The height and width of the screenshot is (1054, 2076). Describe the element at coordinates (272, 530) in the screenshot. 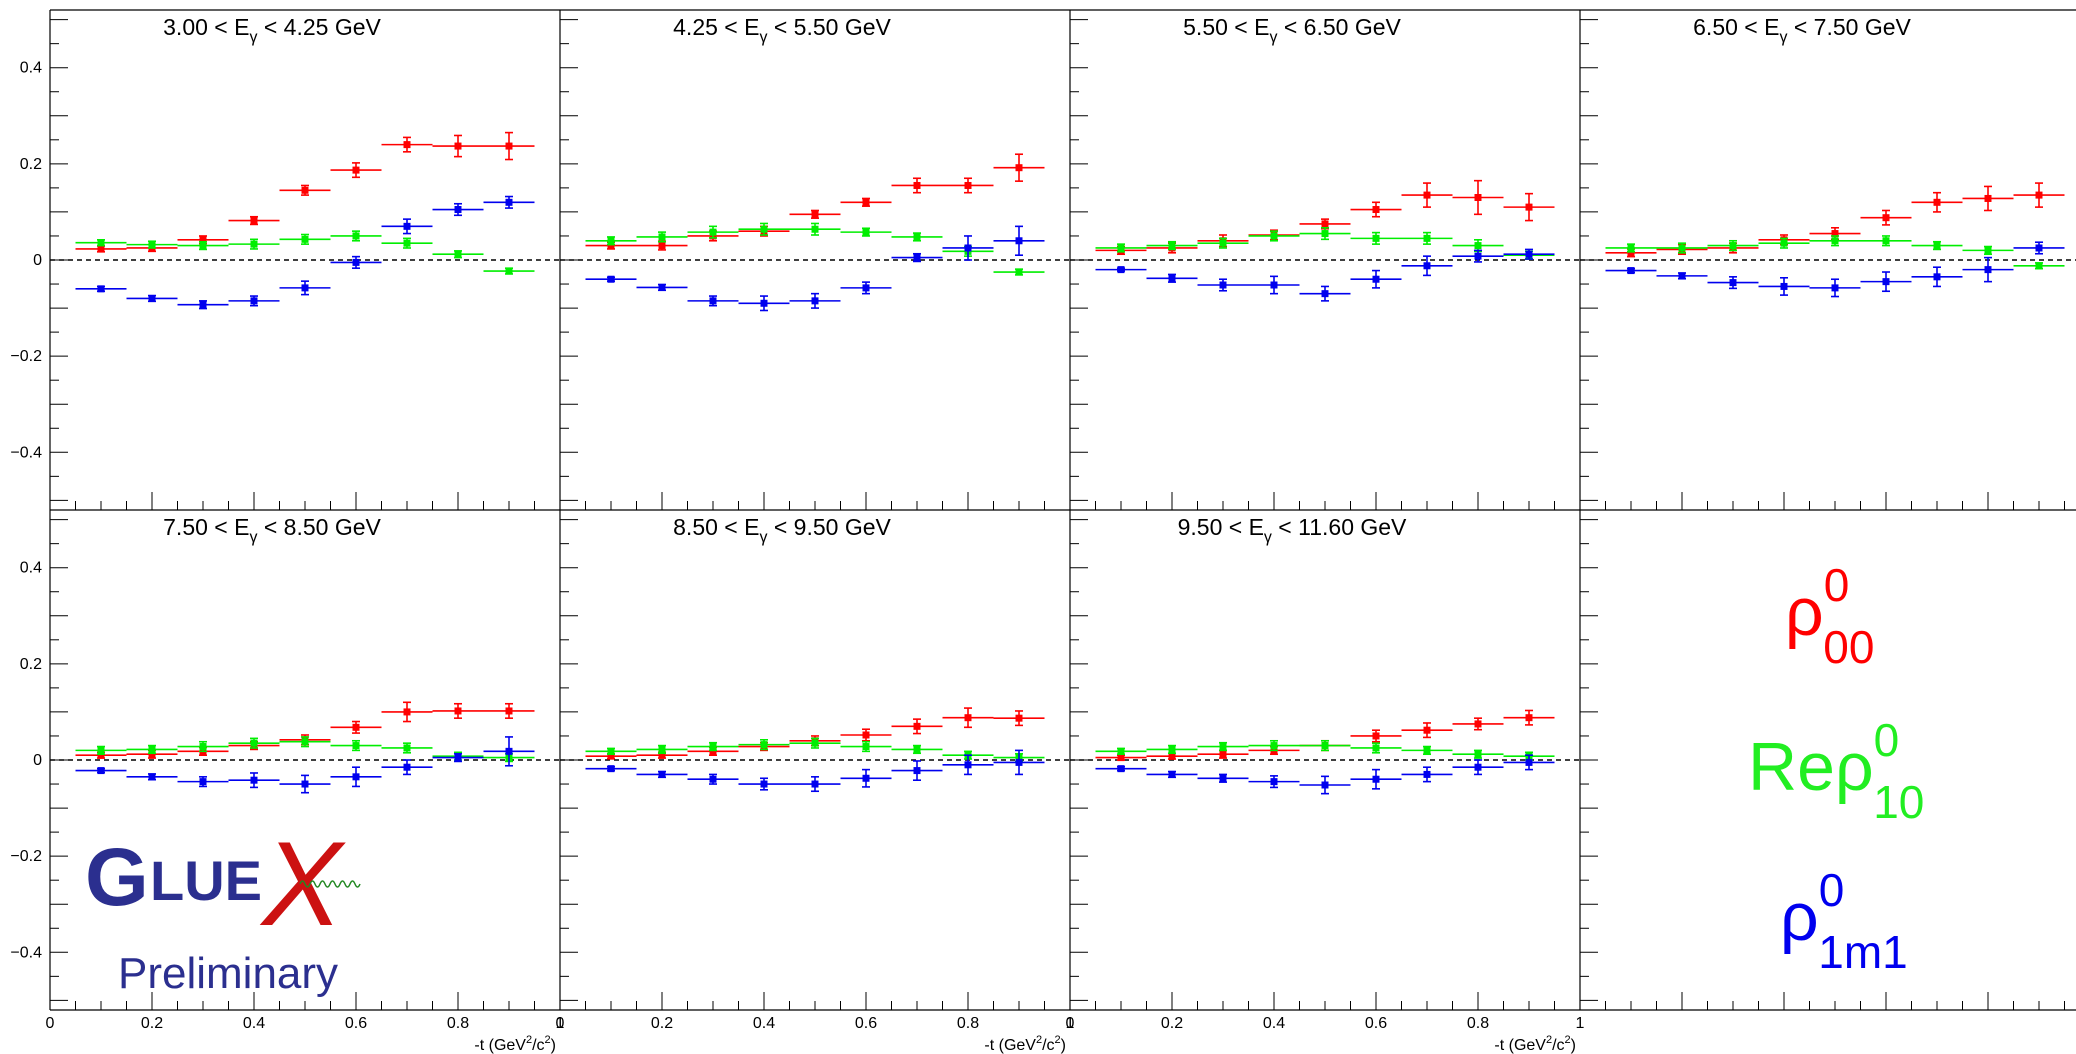

I see `panel-title: 7.50 < Eγ < 8.50 GeV` at that location.